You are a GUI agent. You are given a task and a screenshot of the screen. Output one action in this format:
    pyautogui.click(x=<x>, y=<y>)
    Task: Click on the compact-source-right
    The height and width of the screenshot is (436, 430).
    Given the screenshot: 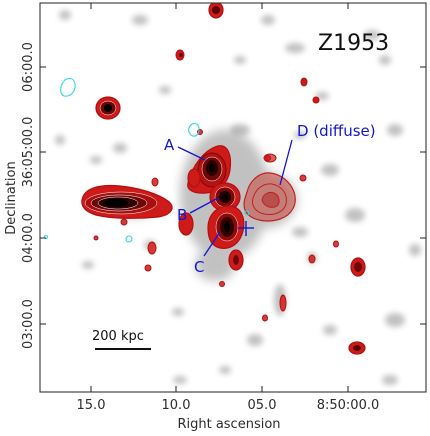 What is the action you would take?
    pyautogui.click(x=358, y=267)
    